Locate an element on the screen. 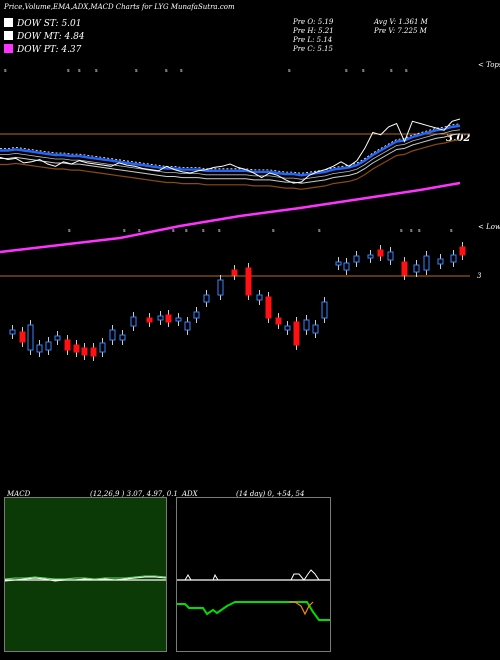 This screenshot has height=660, width=500. price-line is located at coordinates (230, 151).